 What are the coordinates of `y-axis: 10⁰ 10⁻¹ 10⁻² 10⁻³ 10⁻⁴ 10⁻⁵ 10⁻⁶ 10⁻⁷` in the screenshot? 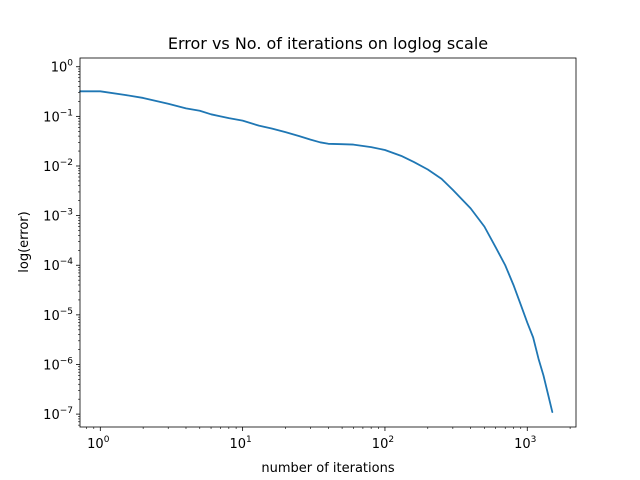 It's located at (61, 242).